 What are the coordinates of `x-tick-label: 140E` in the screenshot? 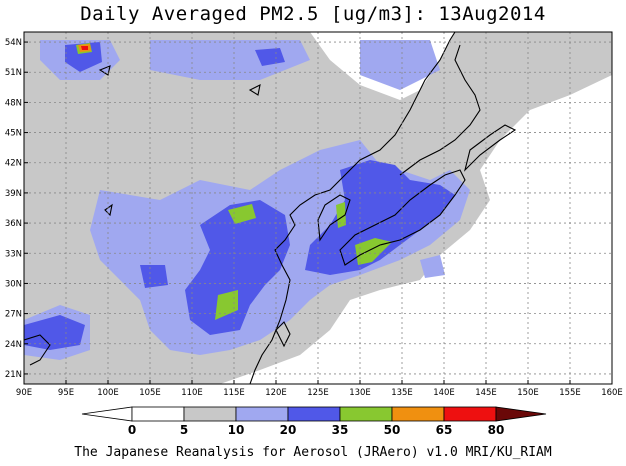 It's located at (444, 393).